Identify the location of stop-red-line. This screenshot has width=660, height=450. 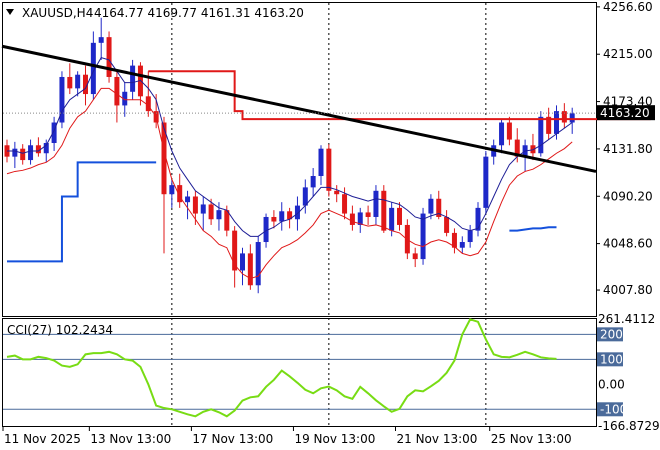
(399, 95).